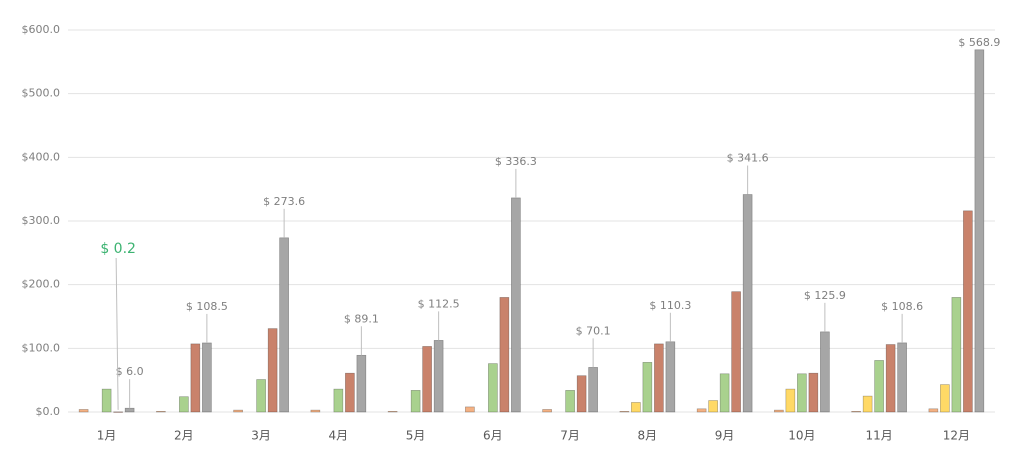  Describe the element at coordinates (648, 436) in the screenshot. I see `x-tick-label: 8月` at that location.